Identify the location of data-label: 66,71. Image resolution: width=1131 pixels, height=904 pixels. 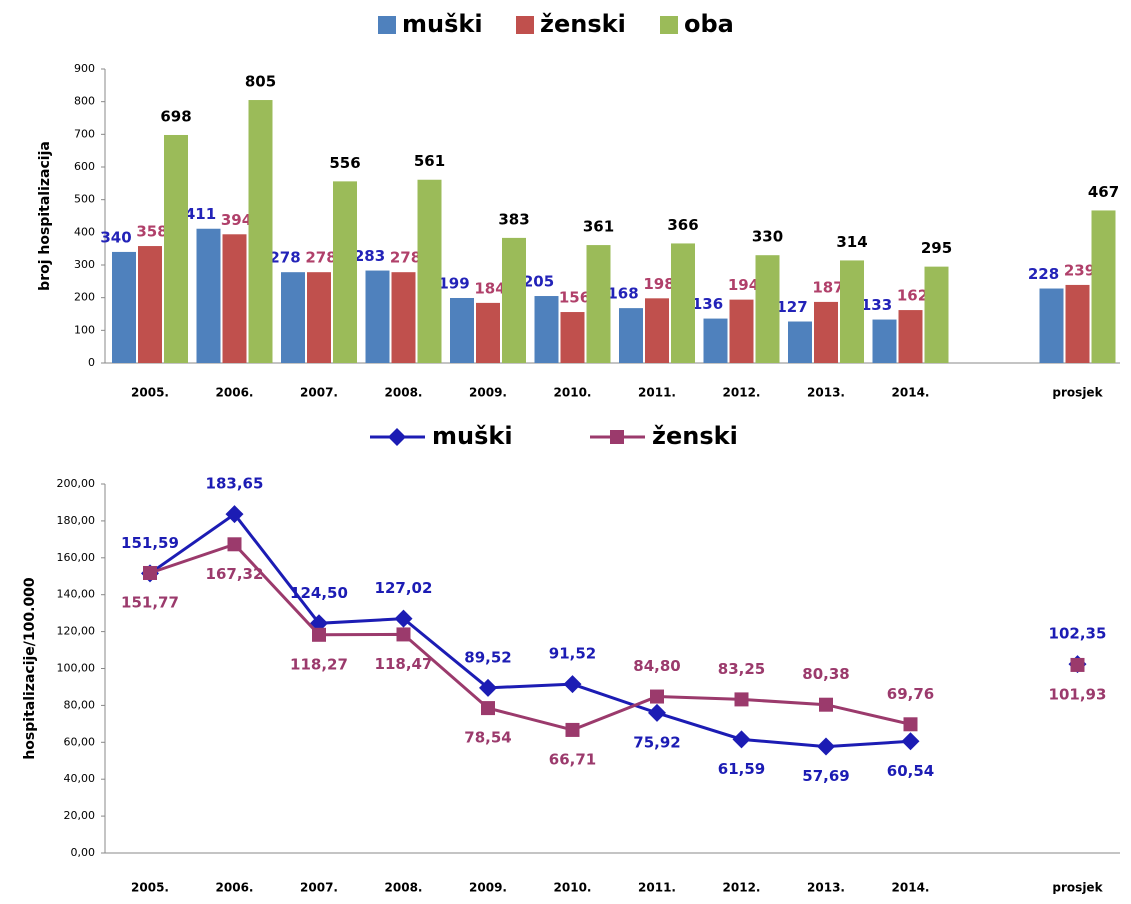
(572, 759).